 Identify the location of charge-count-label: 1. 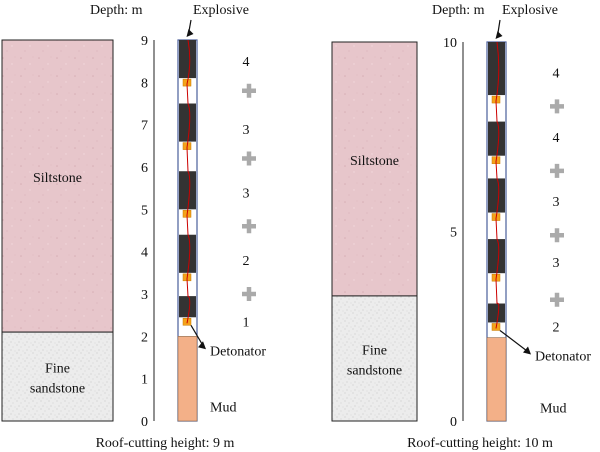
(246, 323).